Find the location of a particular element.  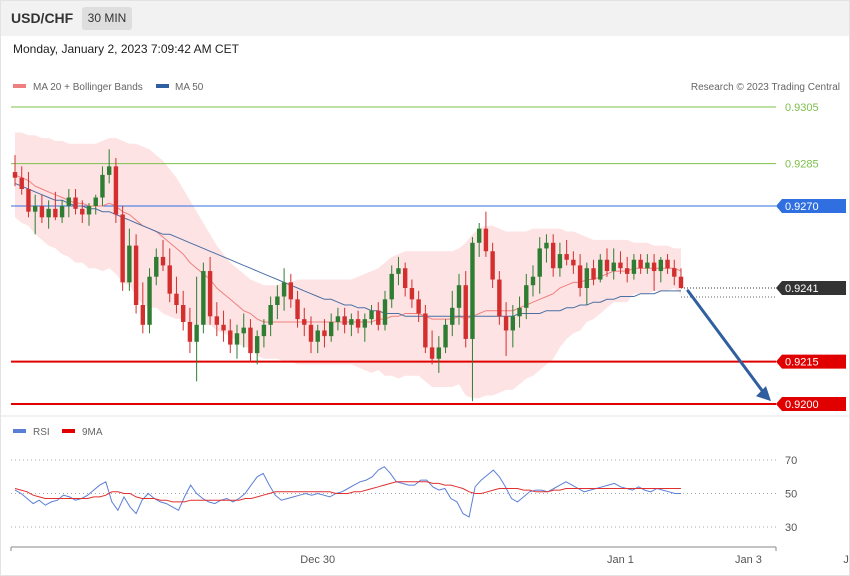

bb-legend-label: MA 20 + Bollinger Bands is located at coordinates (88, 87).